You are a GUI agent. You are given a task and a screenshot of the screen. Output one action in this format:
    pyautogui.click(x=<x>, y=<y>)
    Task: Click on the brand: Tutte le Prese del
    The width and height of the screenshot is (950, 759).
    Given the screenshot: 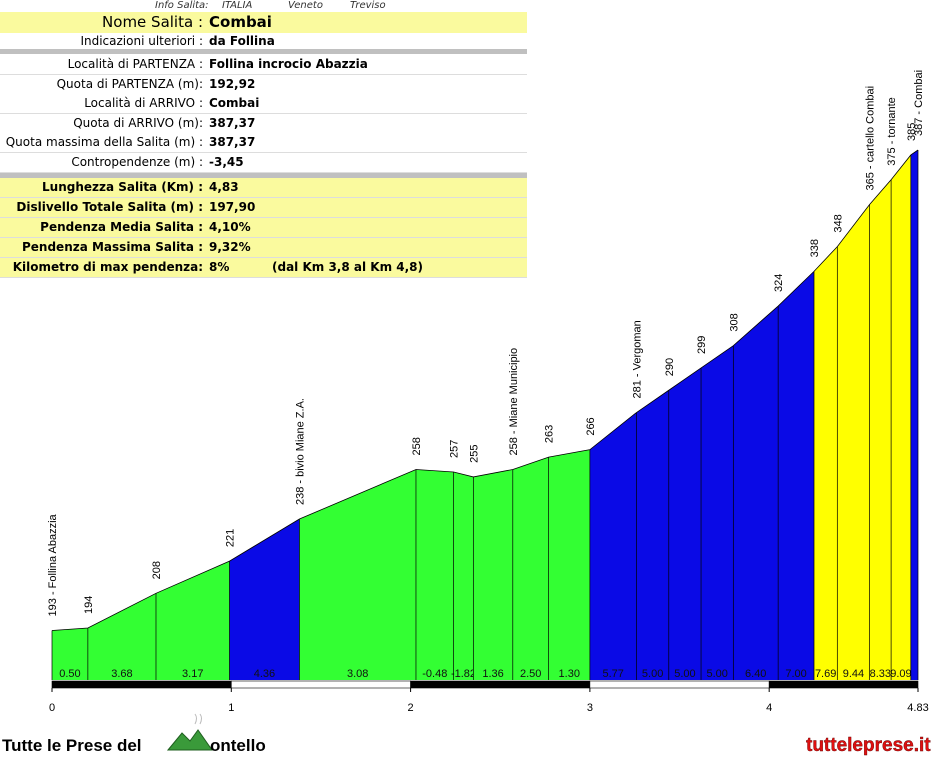 What is the action you would take?
    pyautogui.click(x=72, y=745)
    